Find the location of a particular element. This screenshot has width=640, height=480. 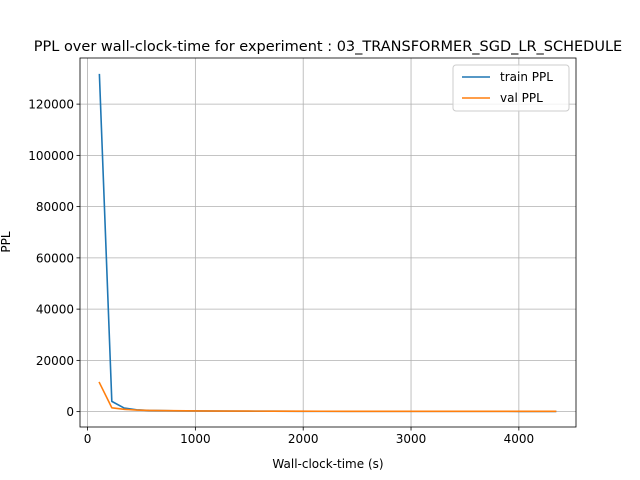

x-tick-label: 2000 is located at coordinates (303, 439).